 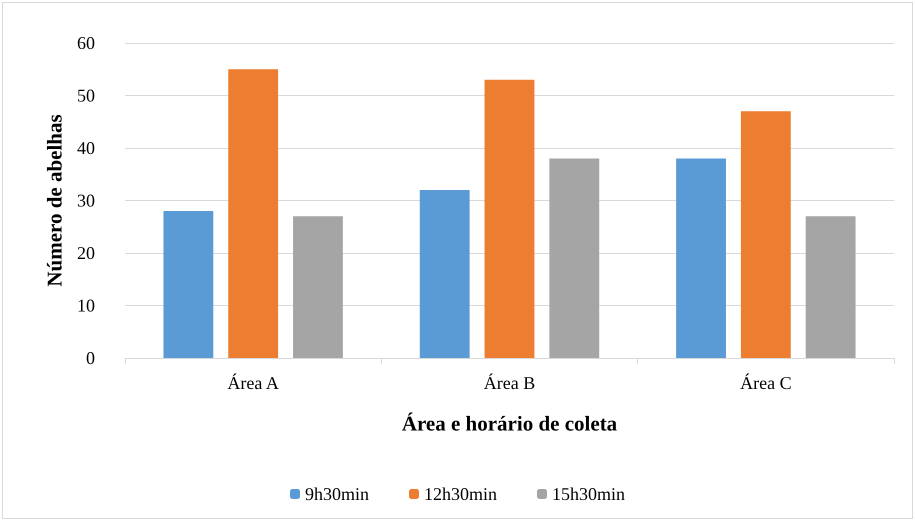 What do you see at coordinates (589, 494) in the screenshot?
I see `legend-label: 15h30min` at bounding box center [589, 494].